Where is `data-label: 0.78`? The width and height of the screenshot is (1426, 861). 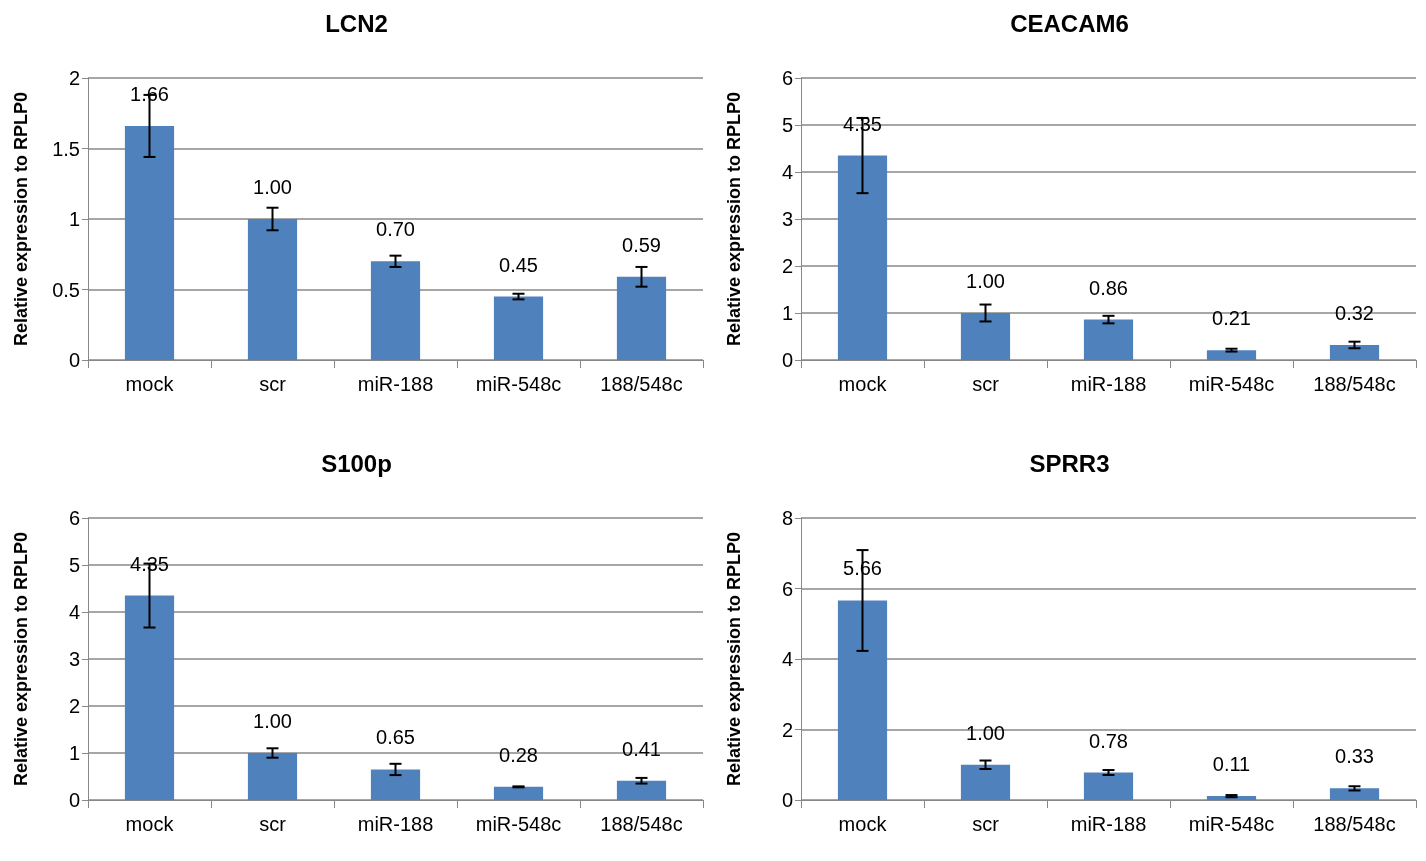
data-label: 0.78 is located at coordinates (1108, 740).